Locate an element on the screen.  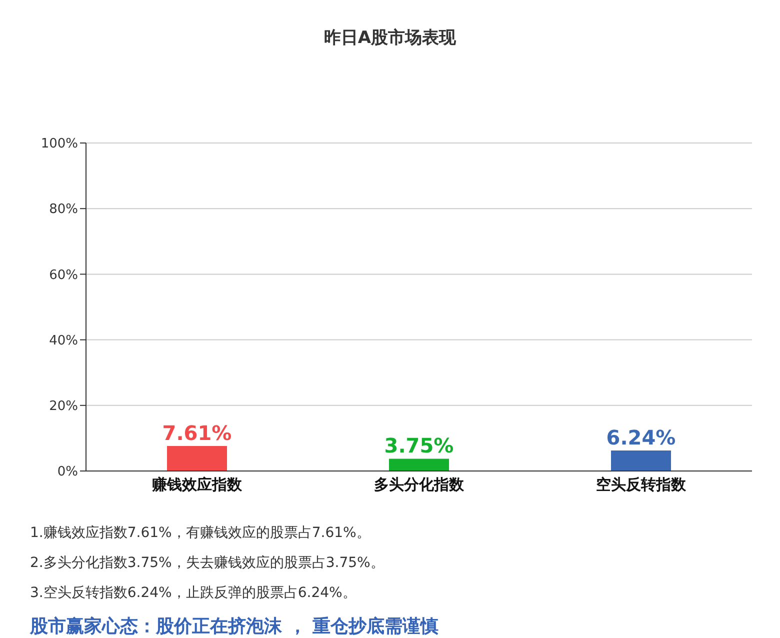
data-label: 6.24% is located at coordinates (641, 438).